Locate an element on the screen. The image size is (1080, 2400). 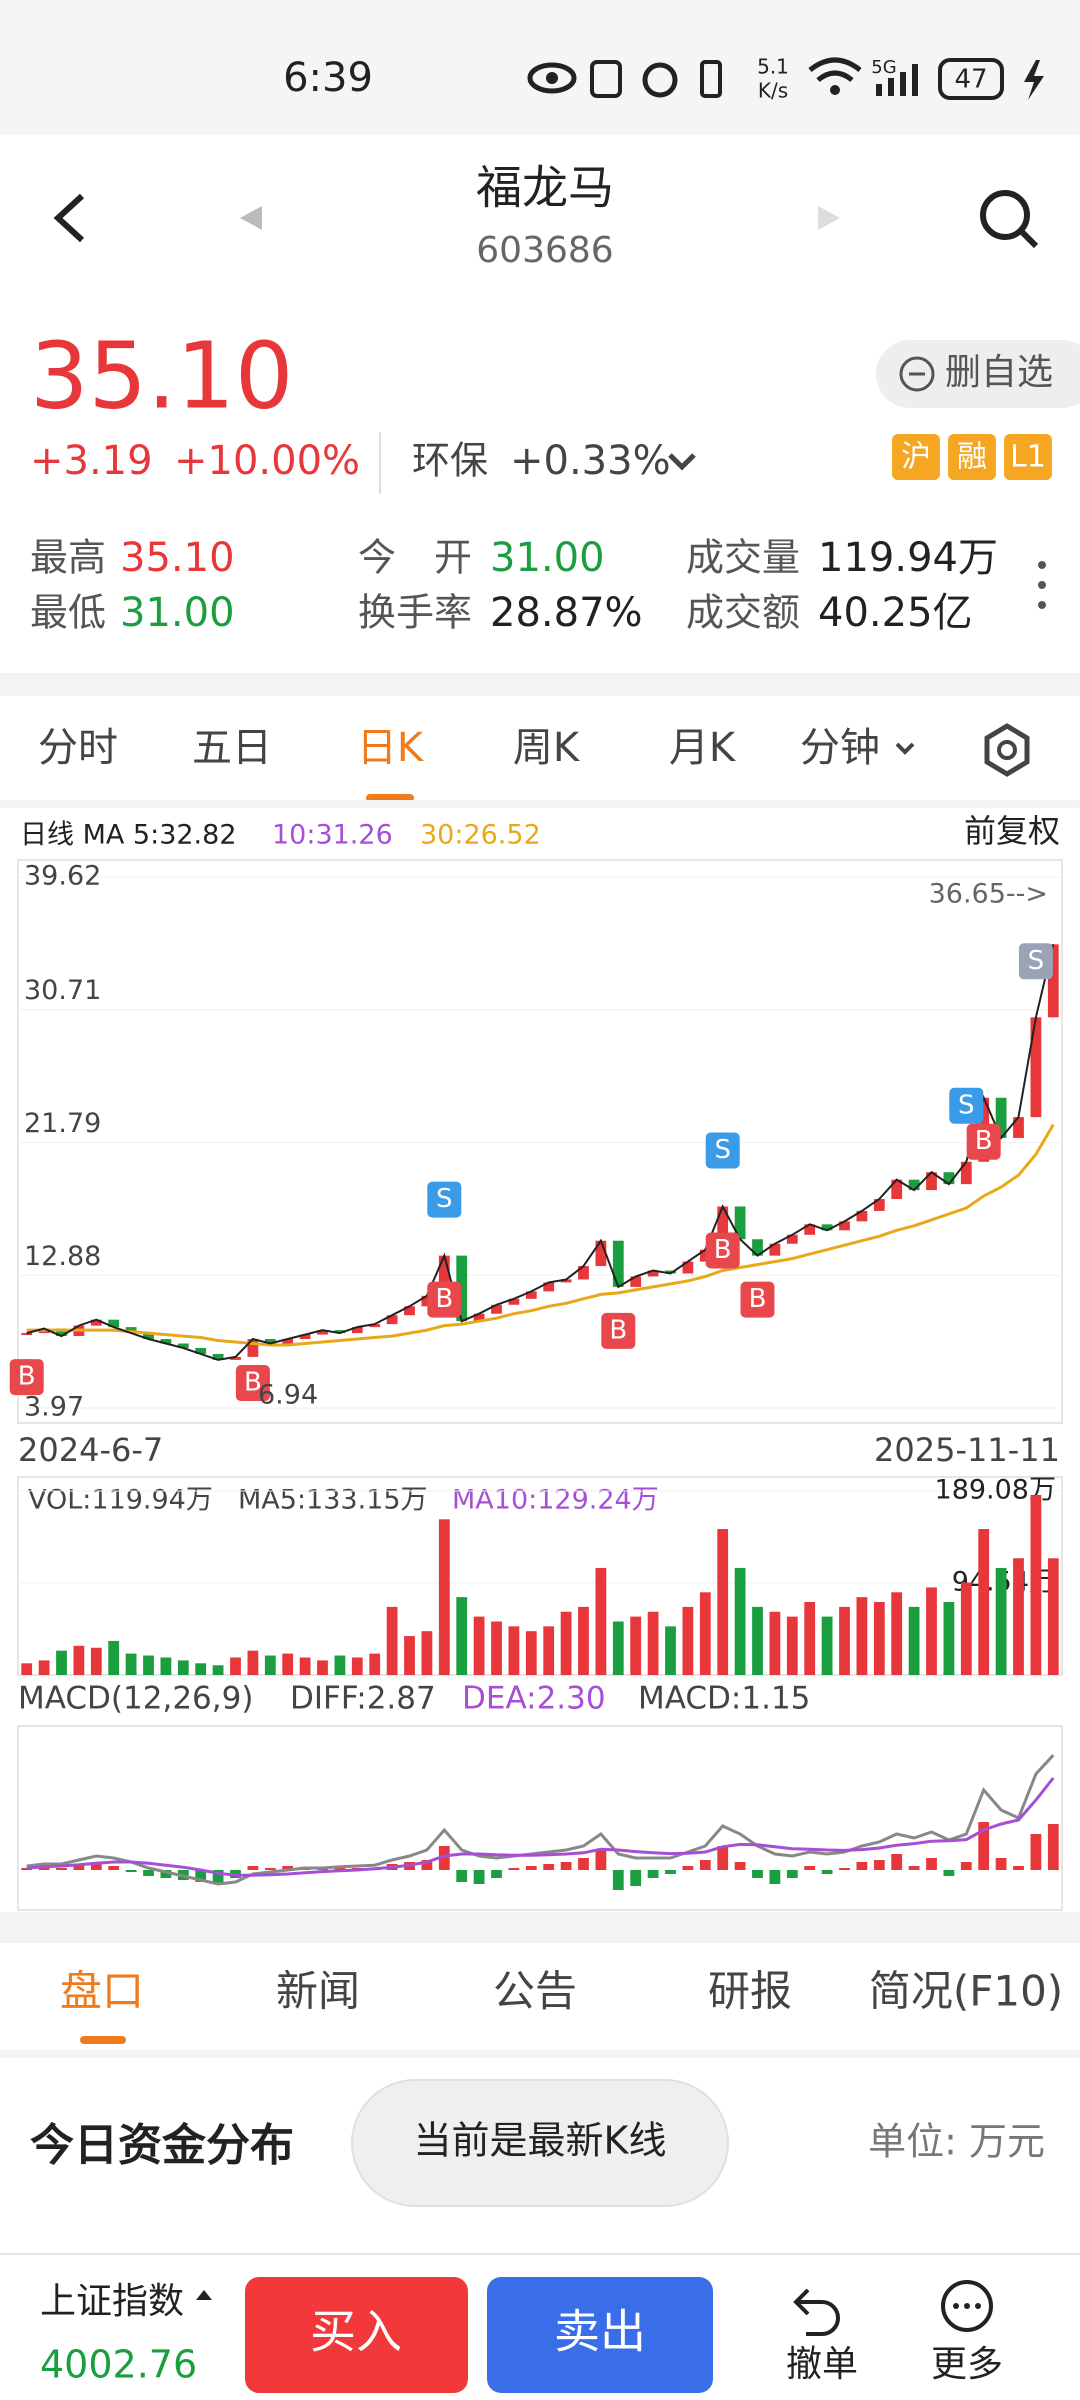
status-time: 6:39 is located at coordinates (328, 78).